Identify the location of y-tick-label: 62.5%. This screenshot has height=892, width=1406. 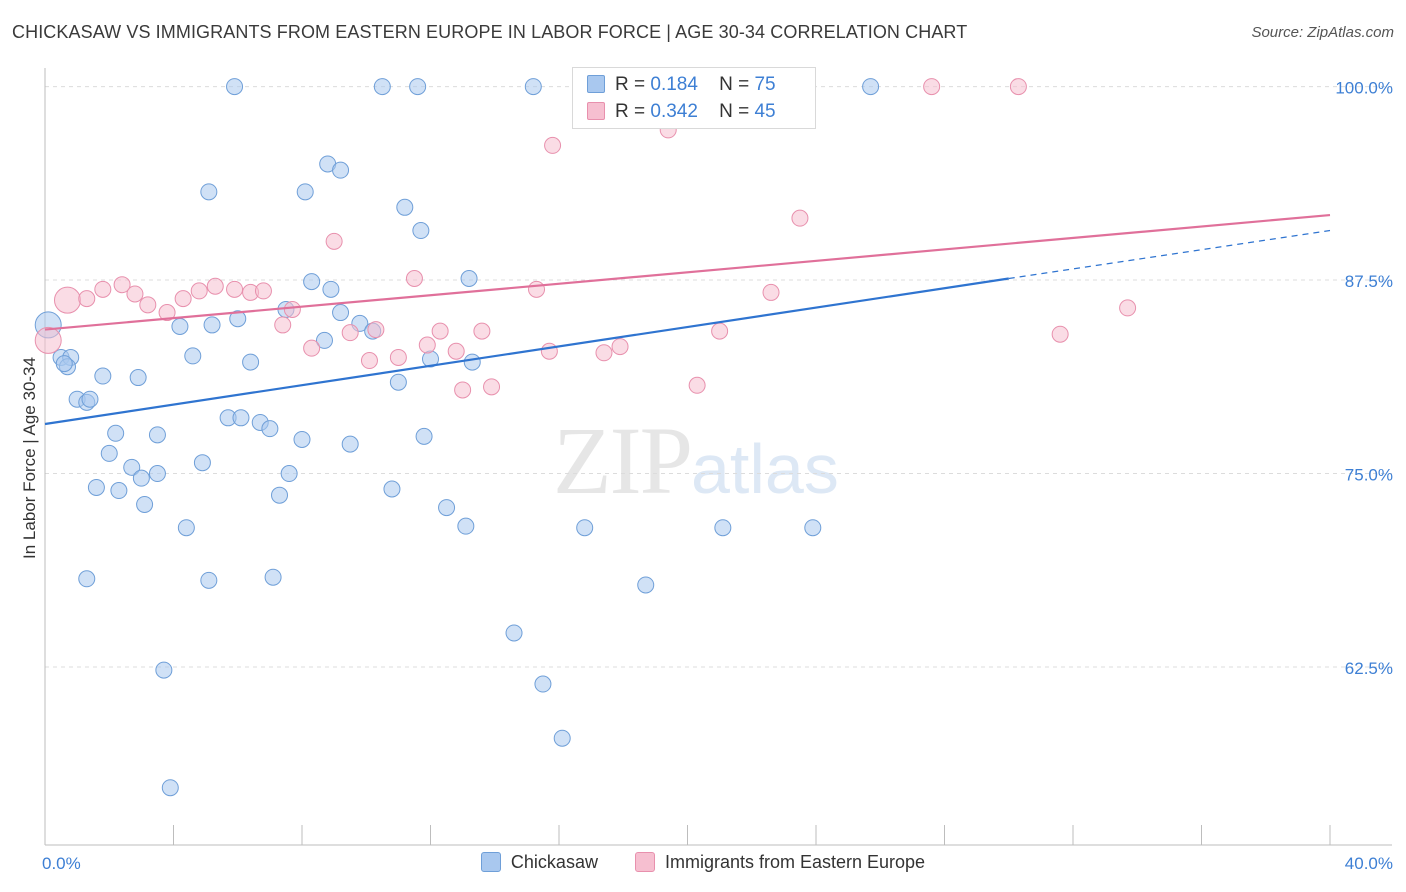
(1369, 668).